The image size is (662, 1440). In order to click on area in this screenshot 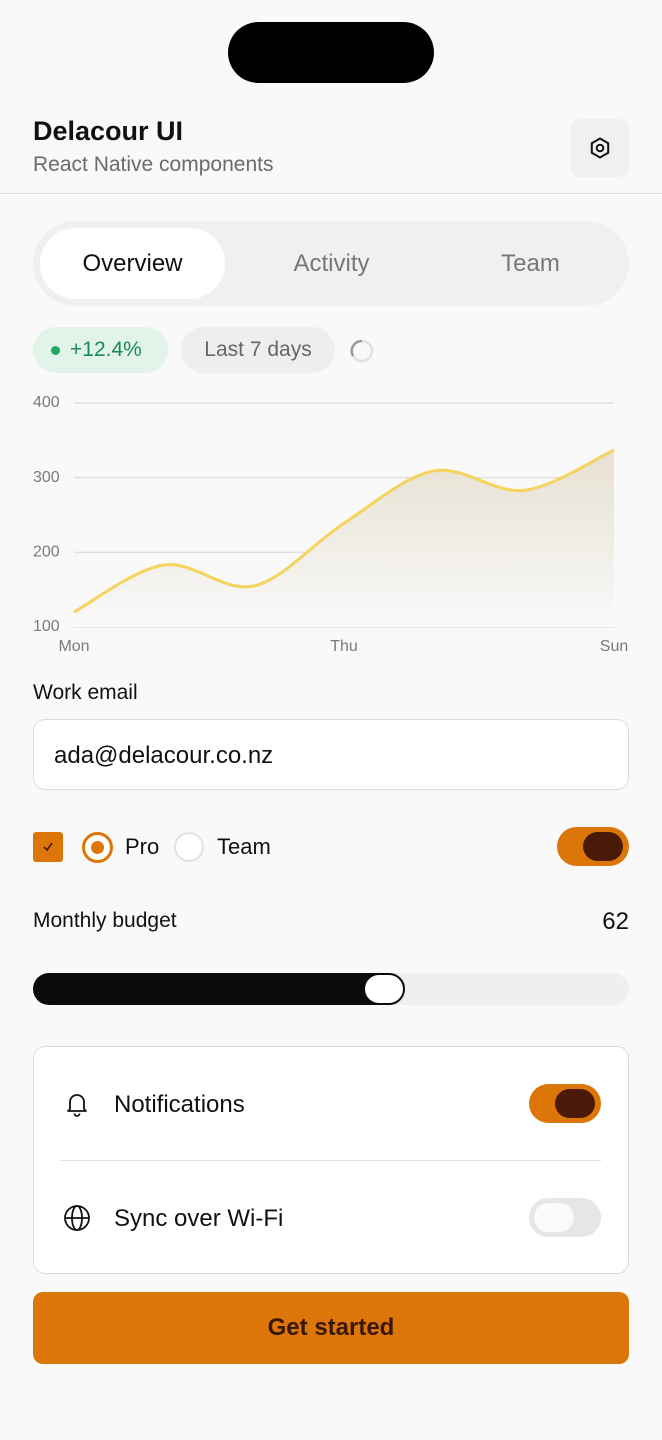, I will do `click(344, 538)`.